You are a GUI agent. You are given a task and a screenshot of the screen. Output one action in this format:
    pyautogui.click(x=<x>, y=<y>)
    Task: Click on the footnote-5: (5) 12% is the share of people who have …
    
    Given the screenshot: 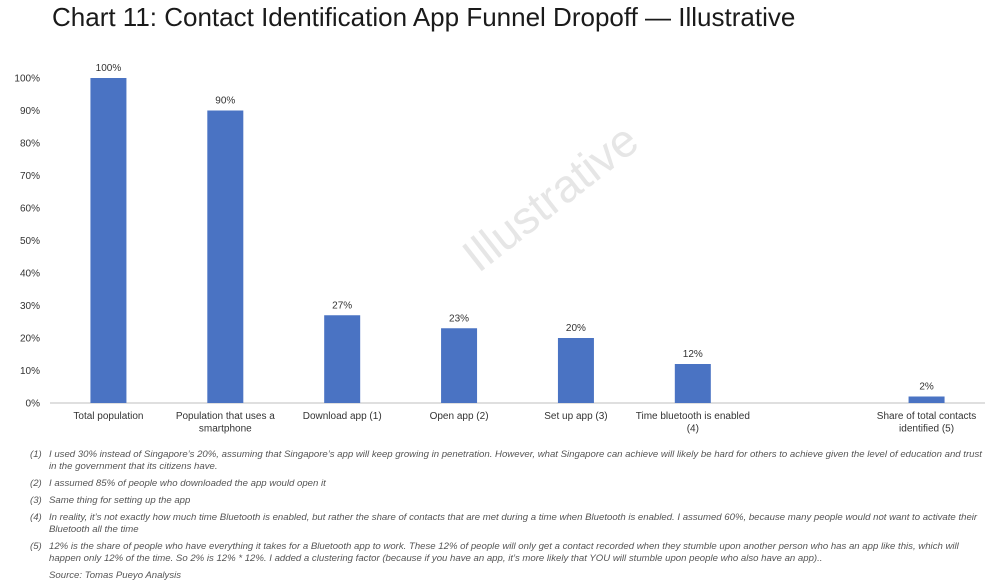 What is the action you would take?
    pyautogui.click(x=507, y=553)
    